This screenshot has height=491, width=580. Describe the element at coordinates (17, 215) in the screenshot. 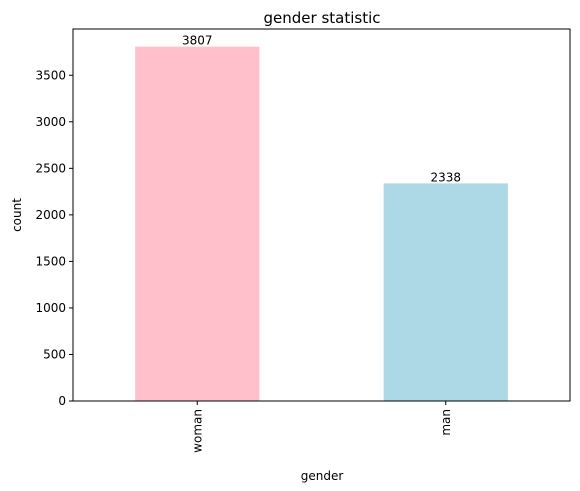

I see `y-axis-label: count` at that location.